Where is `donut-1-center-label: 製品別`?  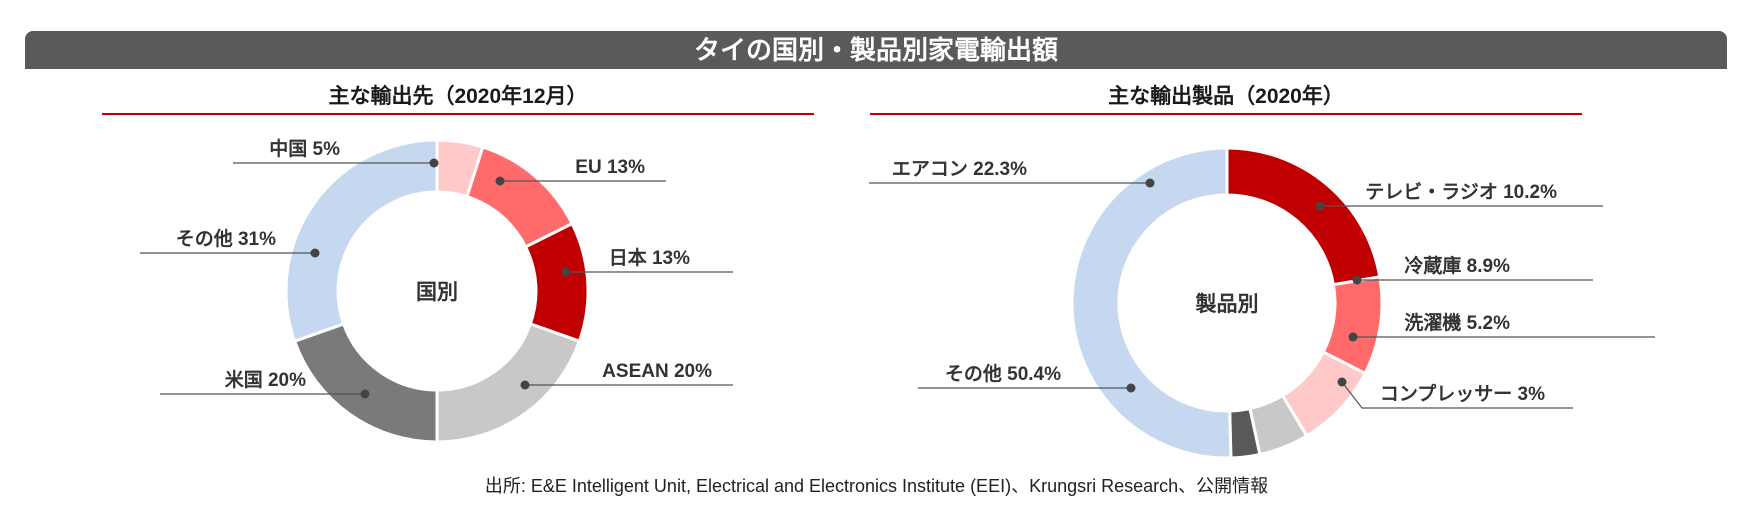 donut-1-center-label: 製品別 is located at coordinates (1227, 304).